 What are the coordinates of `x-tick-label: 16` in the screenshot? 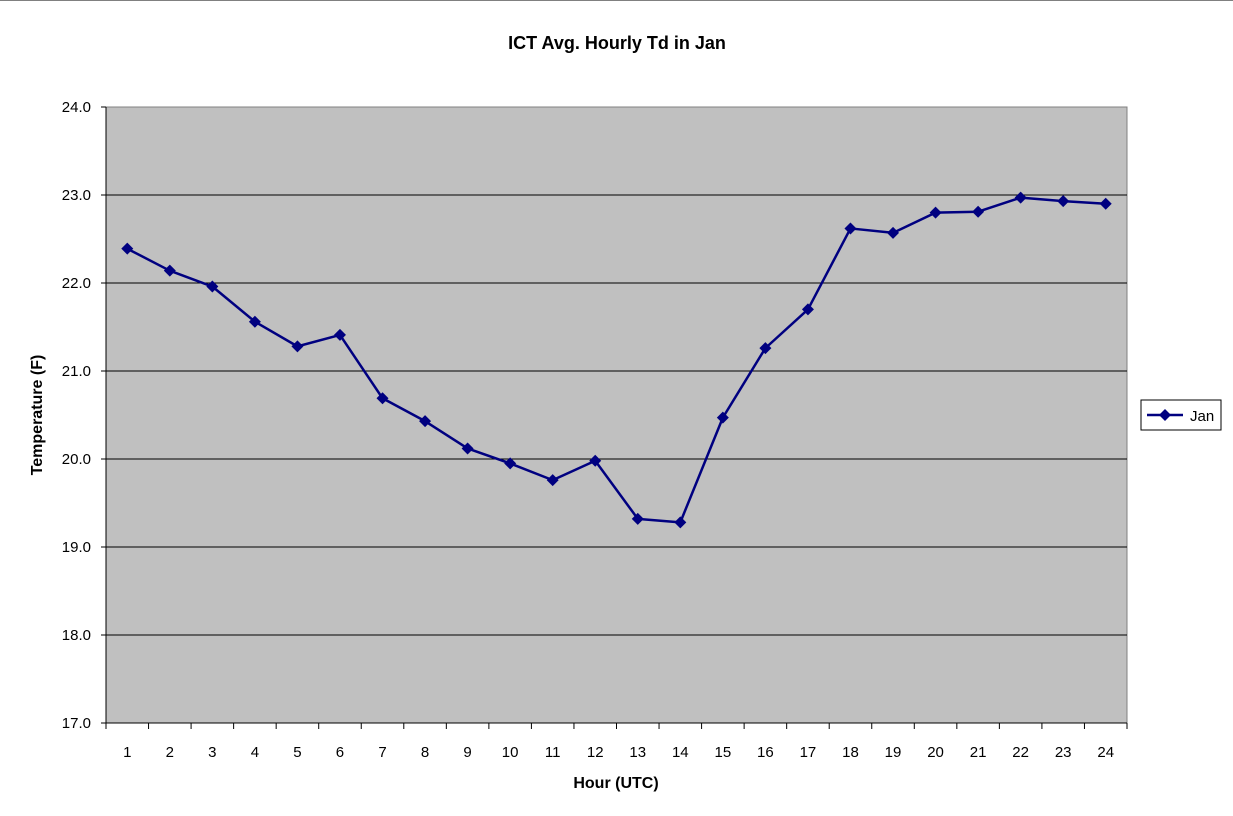 It's located at (765, 752).